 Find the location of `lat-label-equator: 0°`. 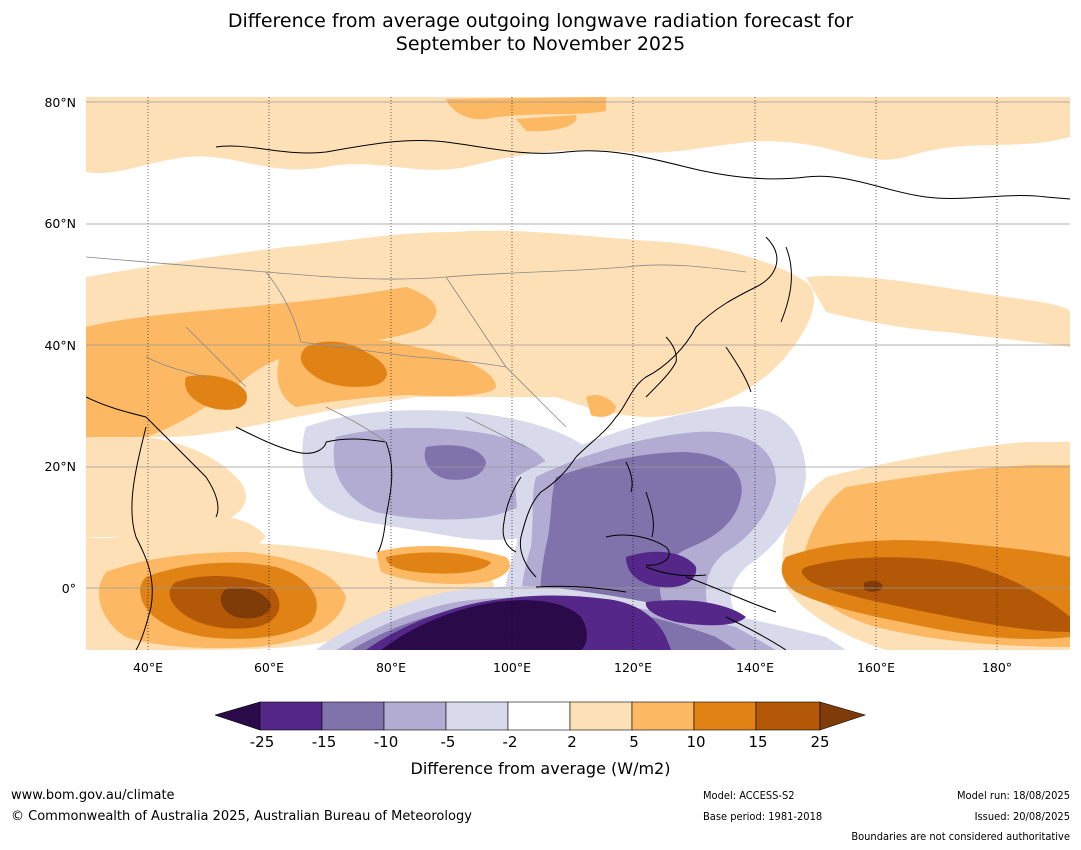

lat-label-equator: 0° is located at coordinates (68, 588).